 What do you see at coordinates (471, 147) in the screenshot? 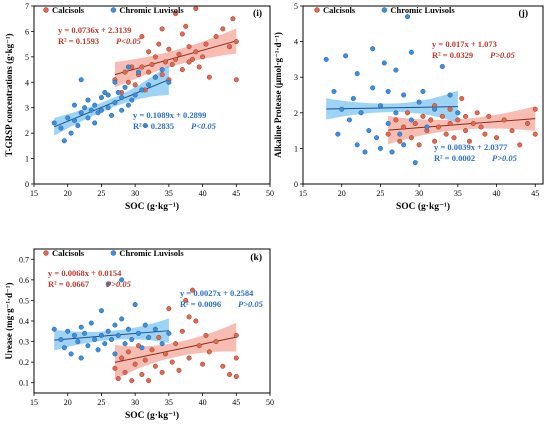
I see `equation-luvisols: y = 0.0039x + 2.0377` at bounding box center [471, 147].